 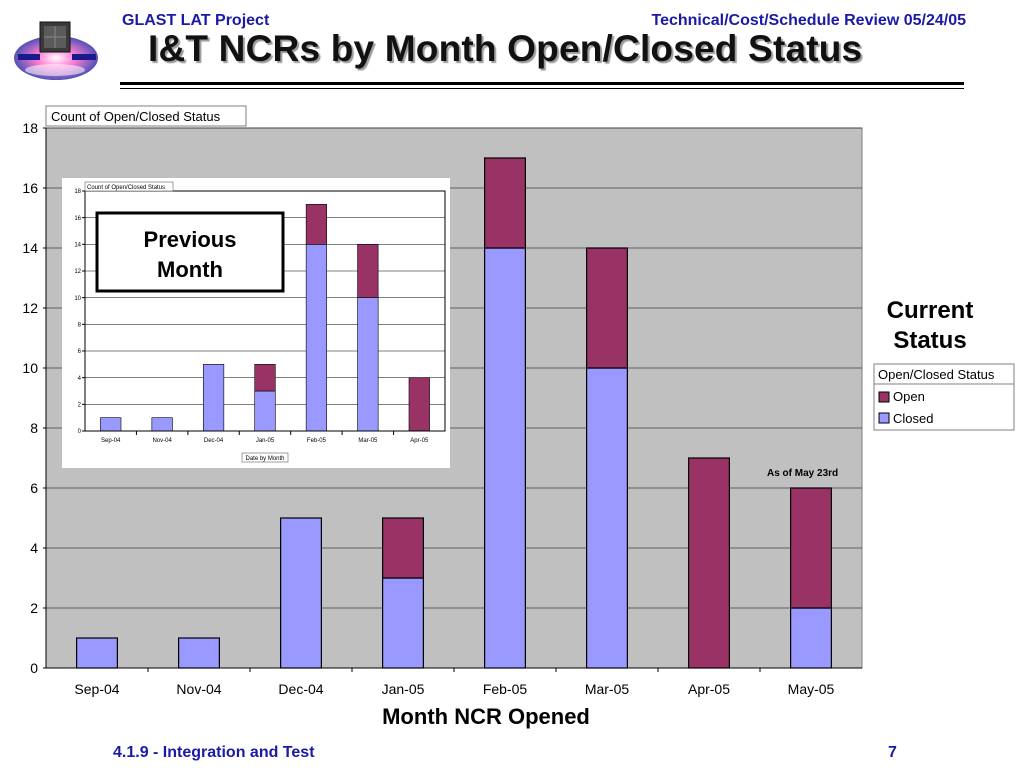 I want to click on legend-title: Open/Closed Status, so click(x=936, y=374).